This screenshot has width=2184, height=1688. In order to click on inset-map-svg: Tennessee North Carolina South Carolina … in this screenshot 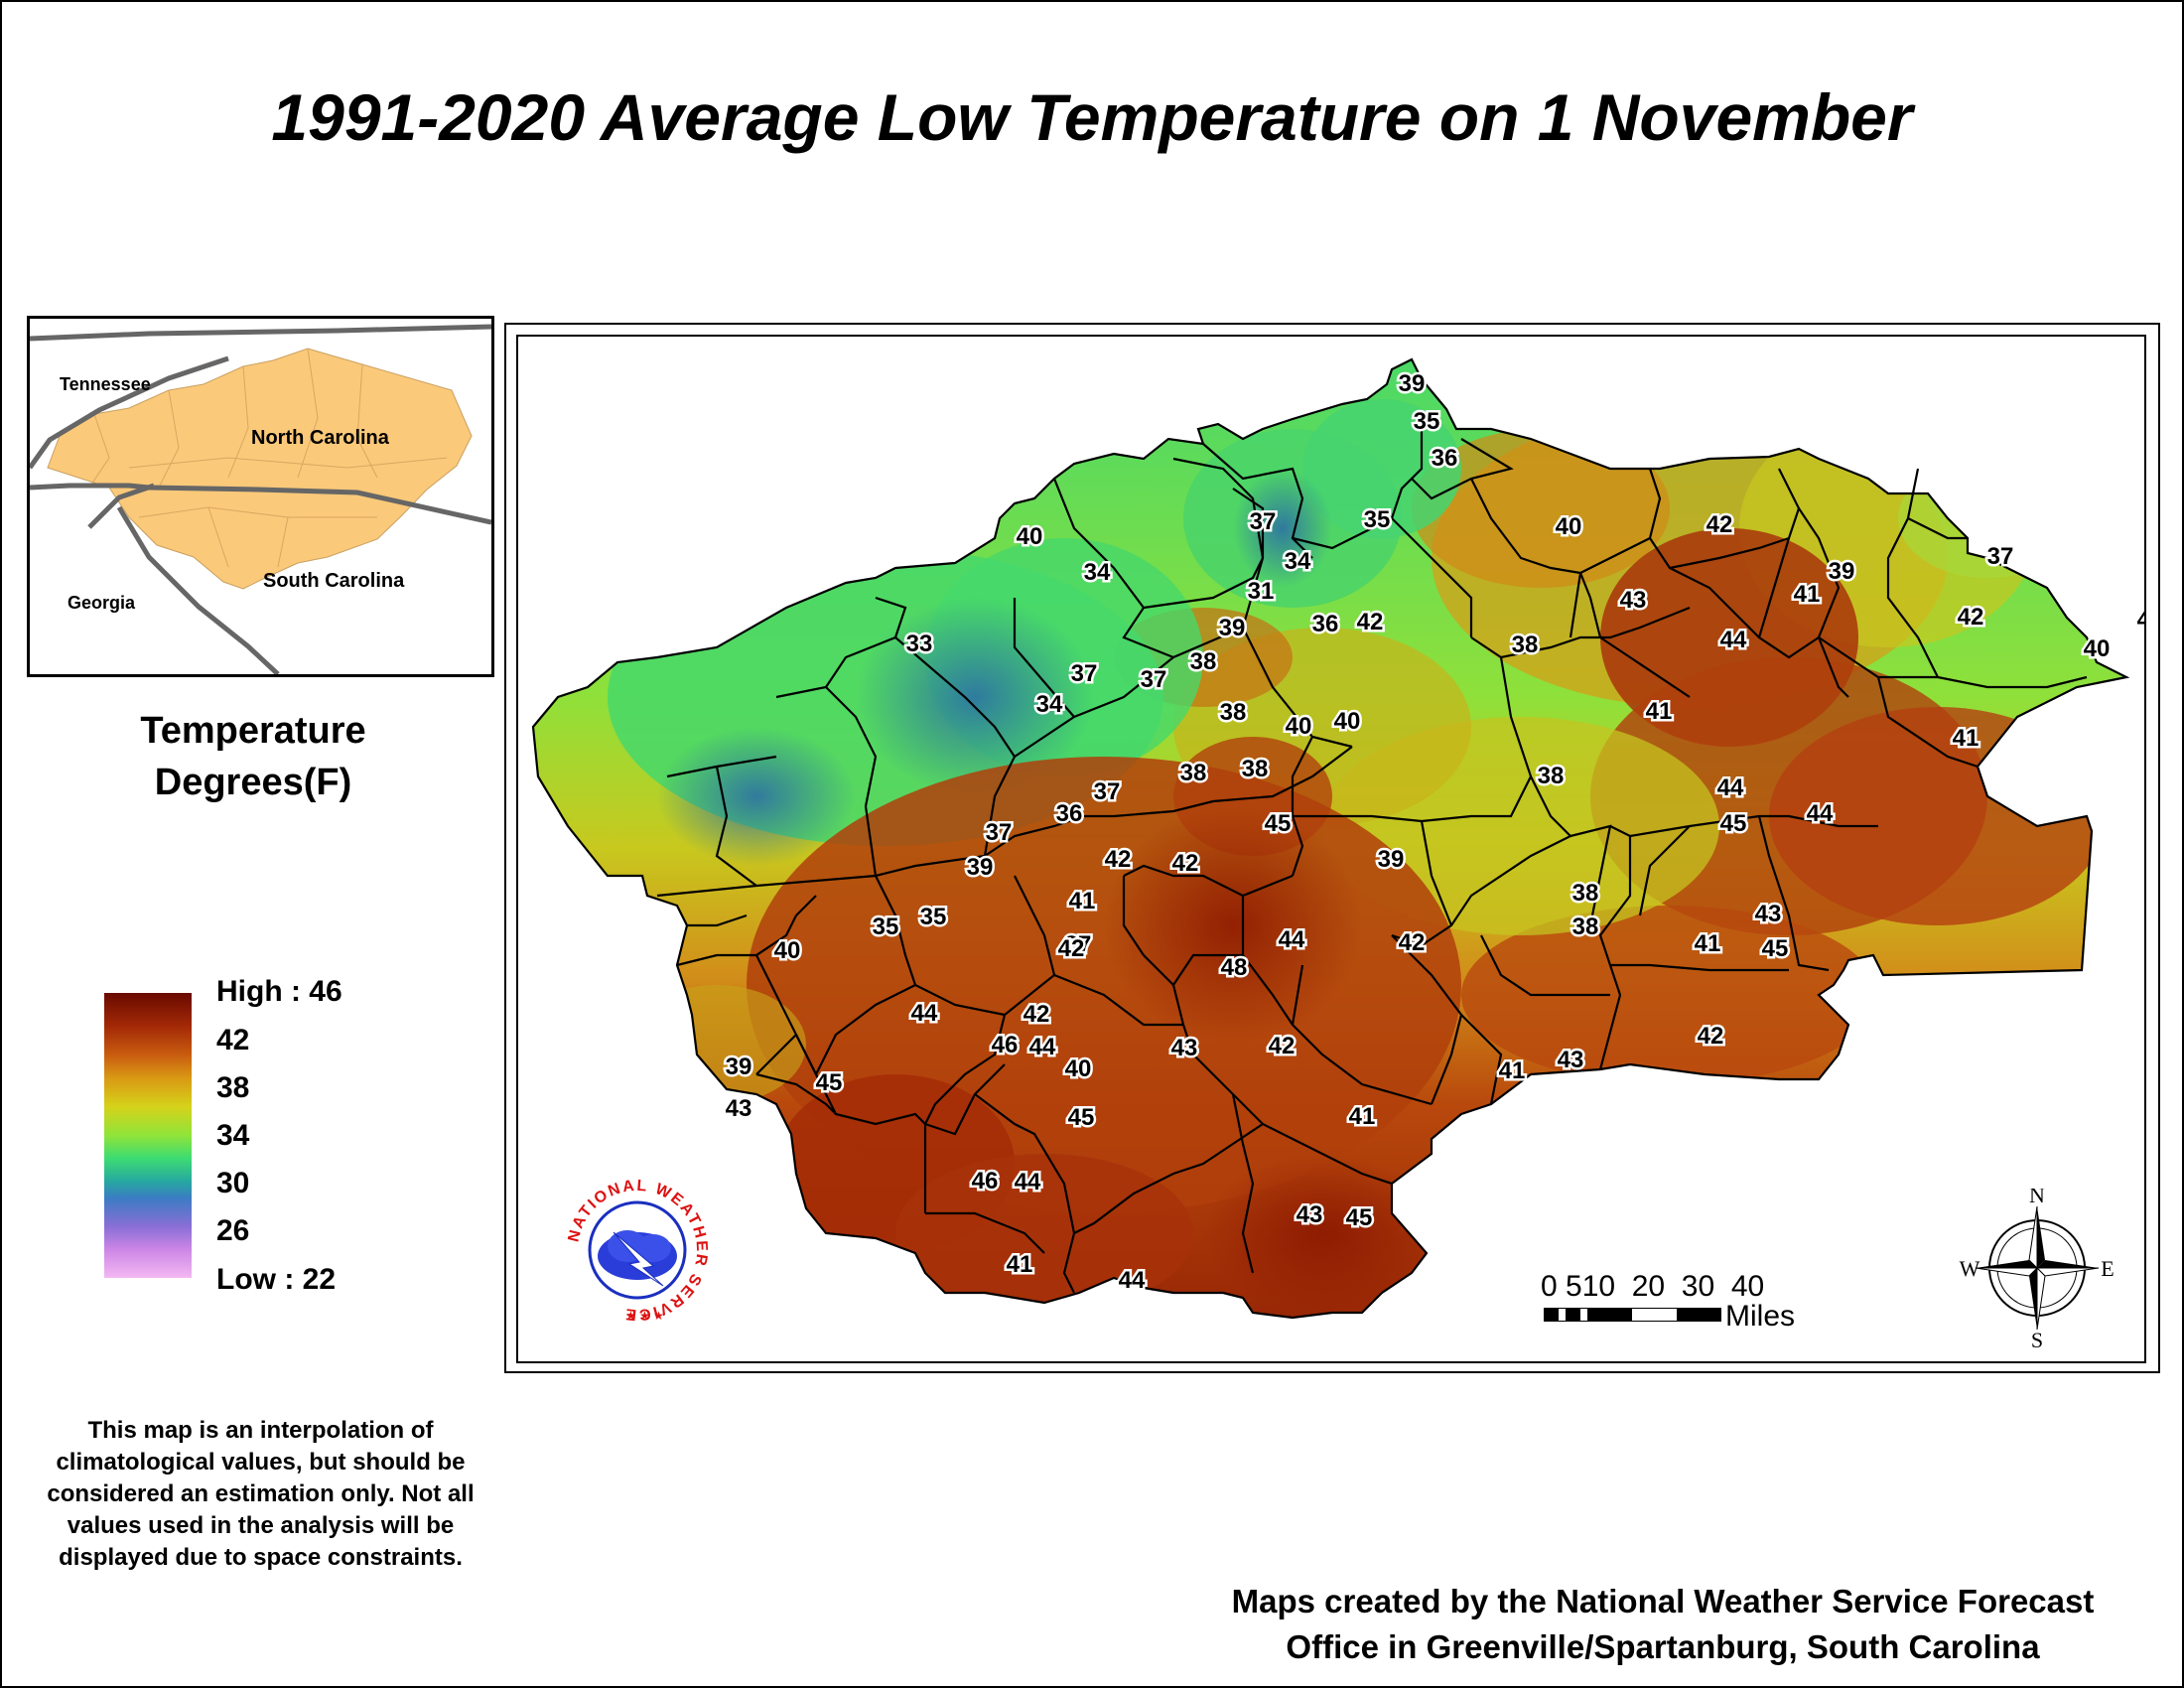, I will do `click(260, 499)`.